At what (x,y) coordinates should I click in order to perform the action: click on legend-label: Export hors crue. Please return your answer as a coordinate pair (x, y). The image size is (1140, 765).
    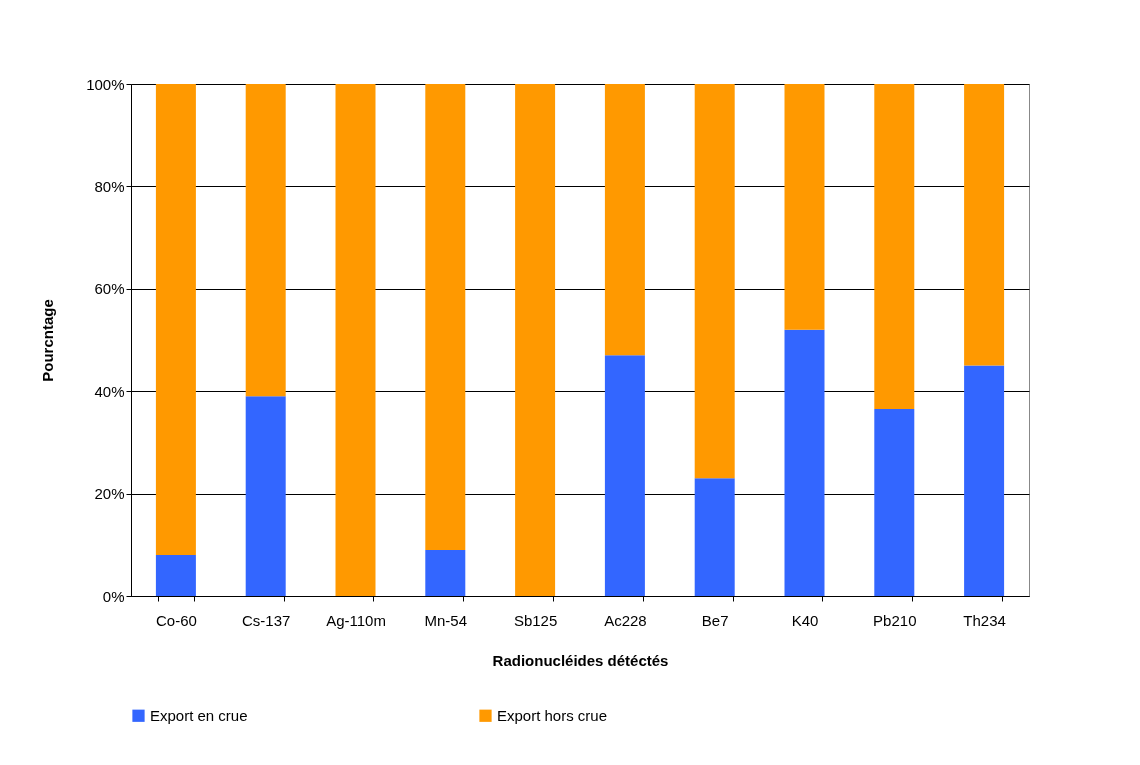
    Looking at the image, I should click on (552, 715).